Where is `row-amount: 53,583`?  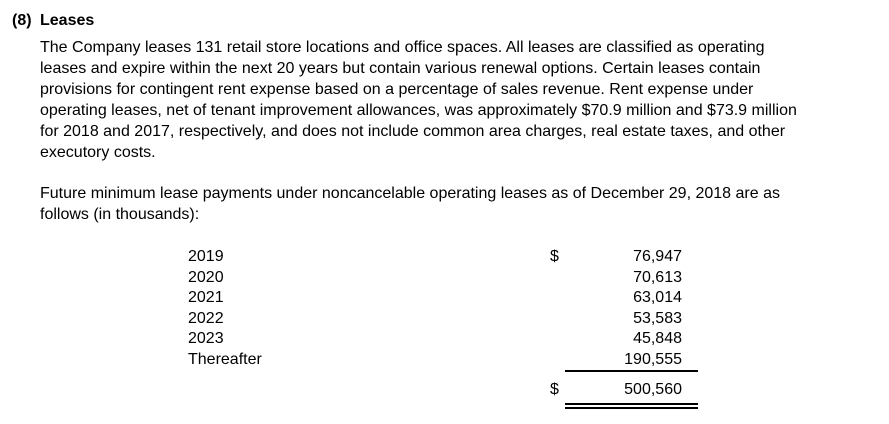
row-amount: 53,583 is located at coordinates (657, 318).